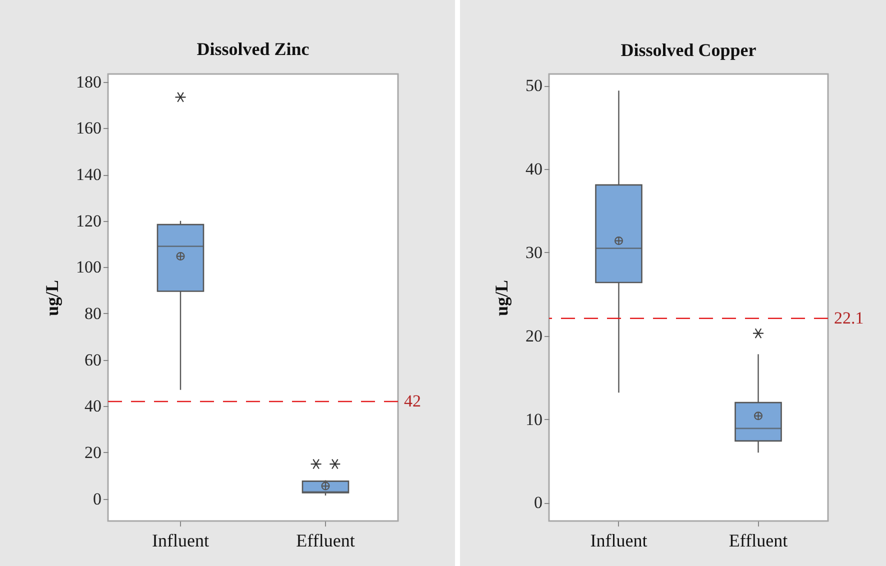  Describe the element at coordinates (89, 82) in the screenshot. I see `y-tick-label: 180` at that location.